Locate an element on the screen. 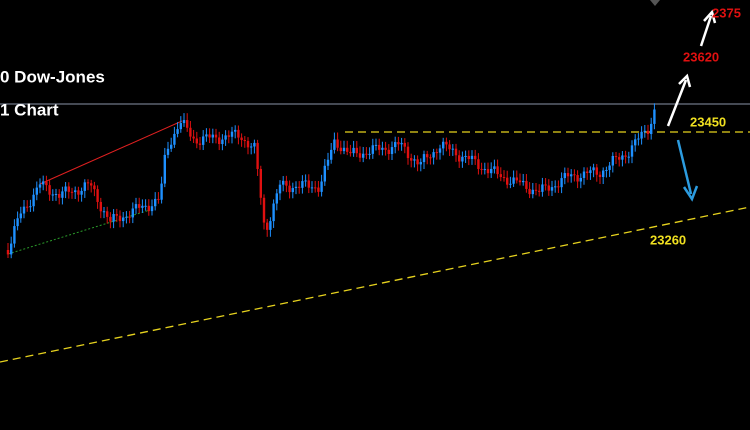  resistance-label: 23450 is located at coordinates (708, 121).